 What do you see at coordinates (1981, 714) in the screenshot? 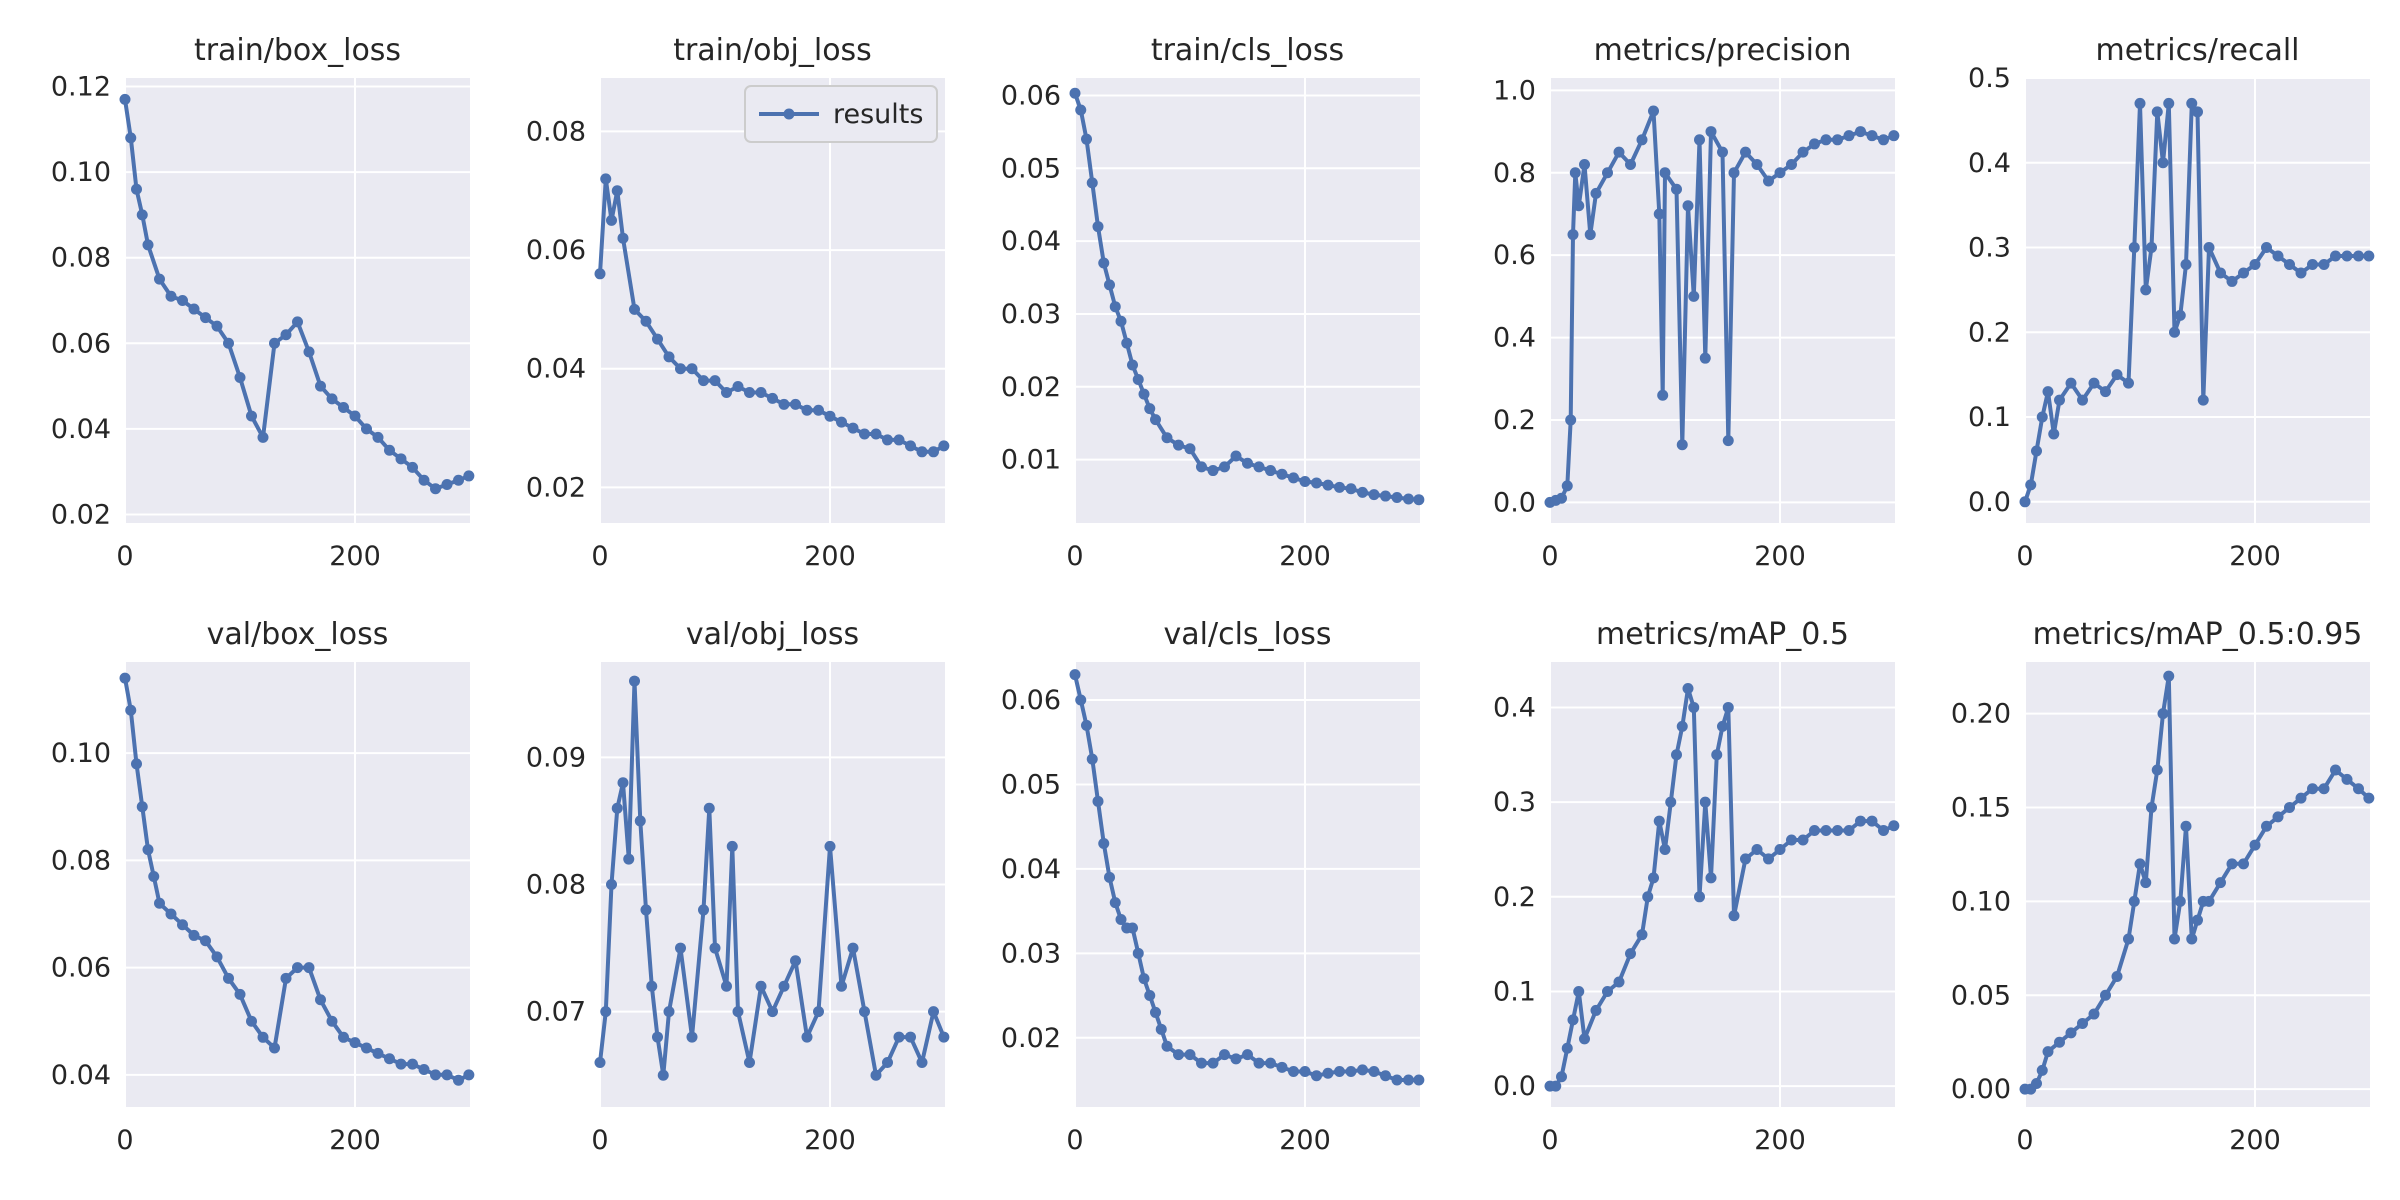
I see `y-tick-label: 0.20` at bounding box center [1981, 714].